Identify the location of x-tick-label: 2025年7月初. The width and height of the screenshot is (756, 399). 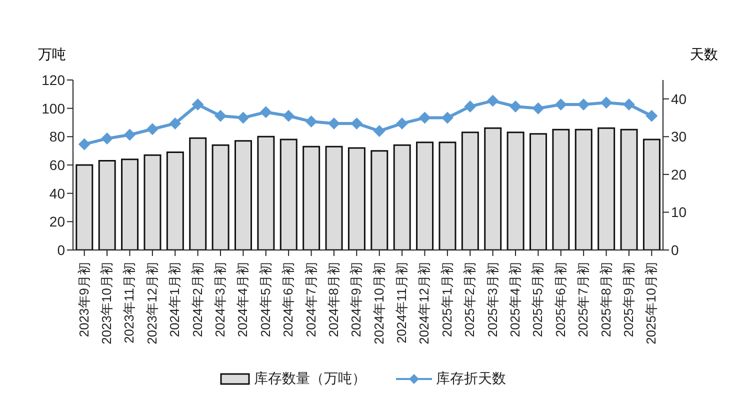
(583, 300).